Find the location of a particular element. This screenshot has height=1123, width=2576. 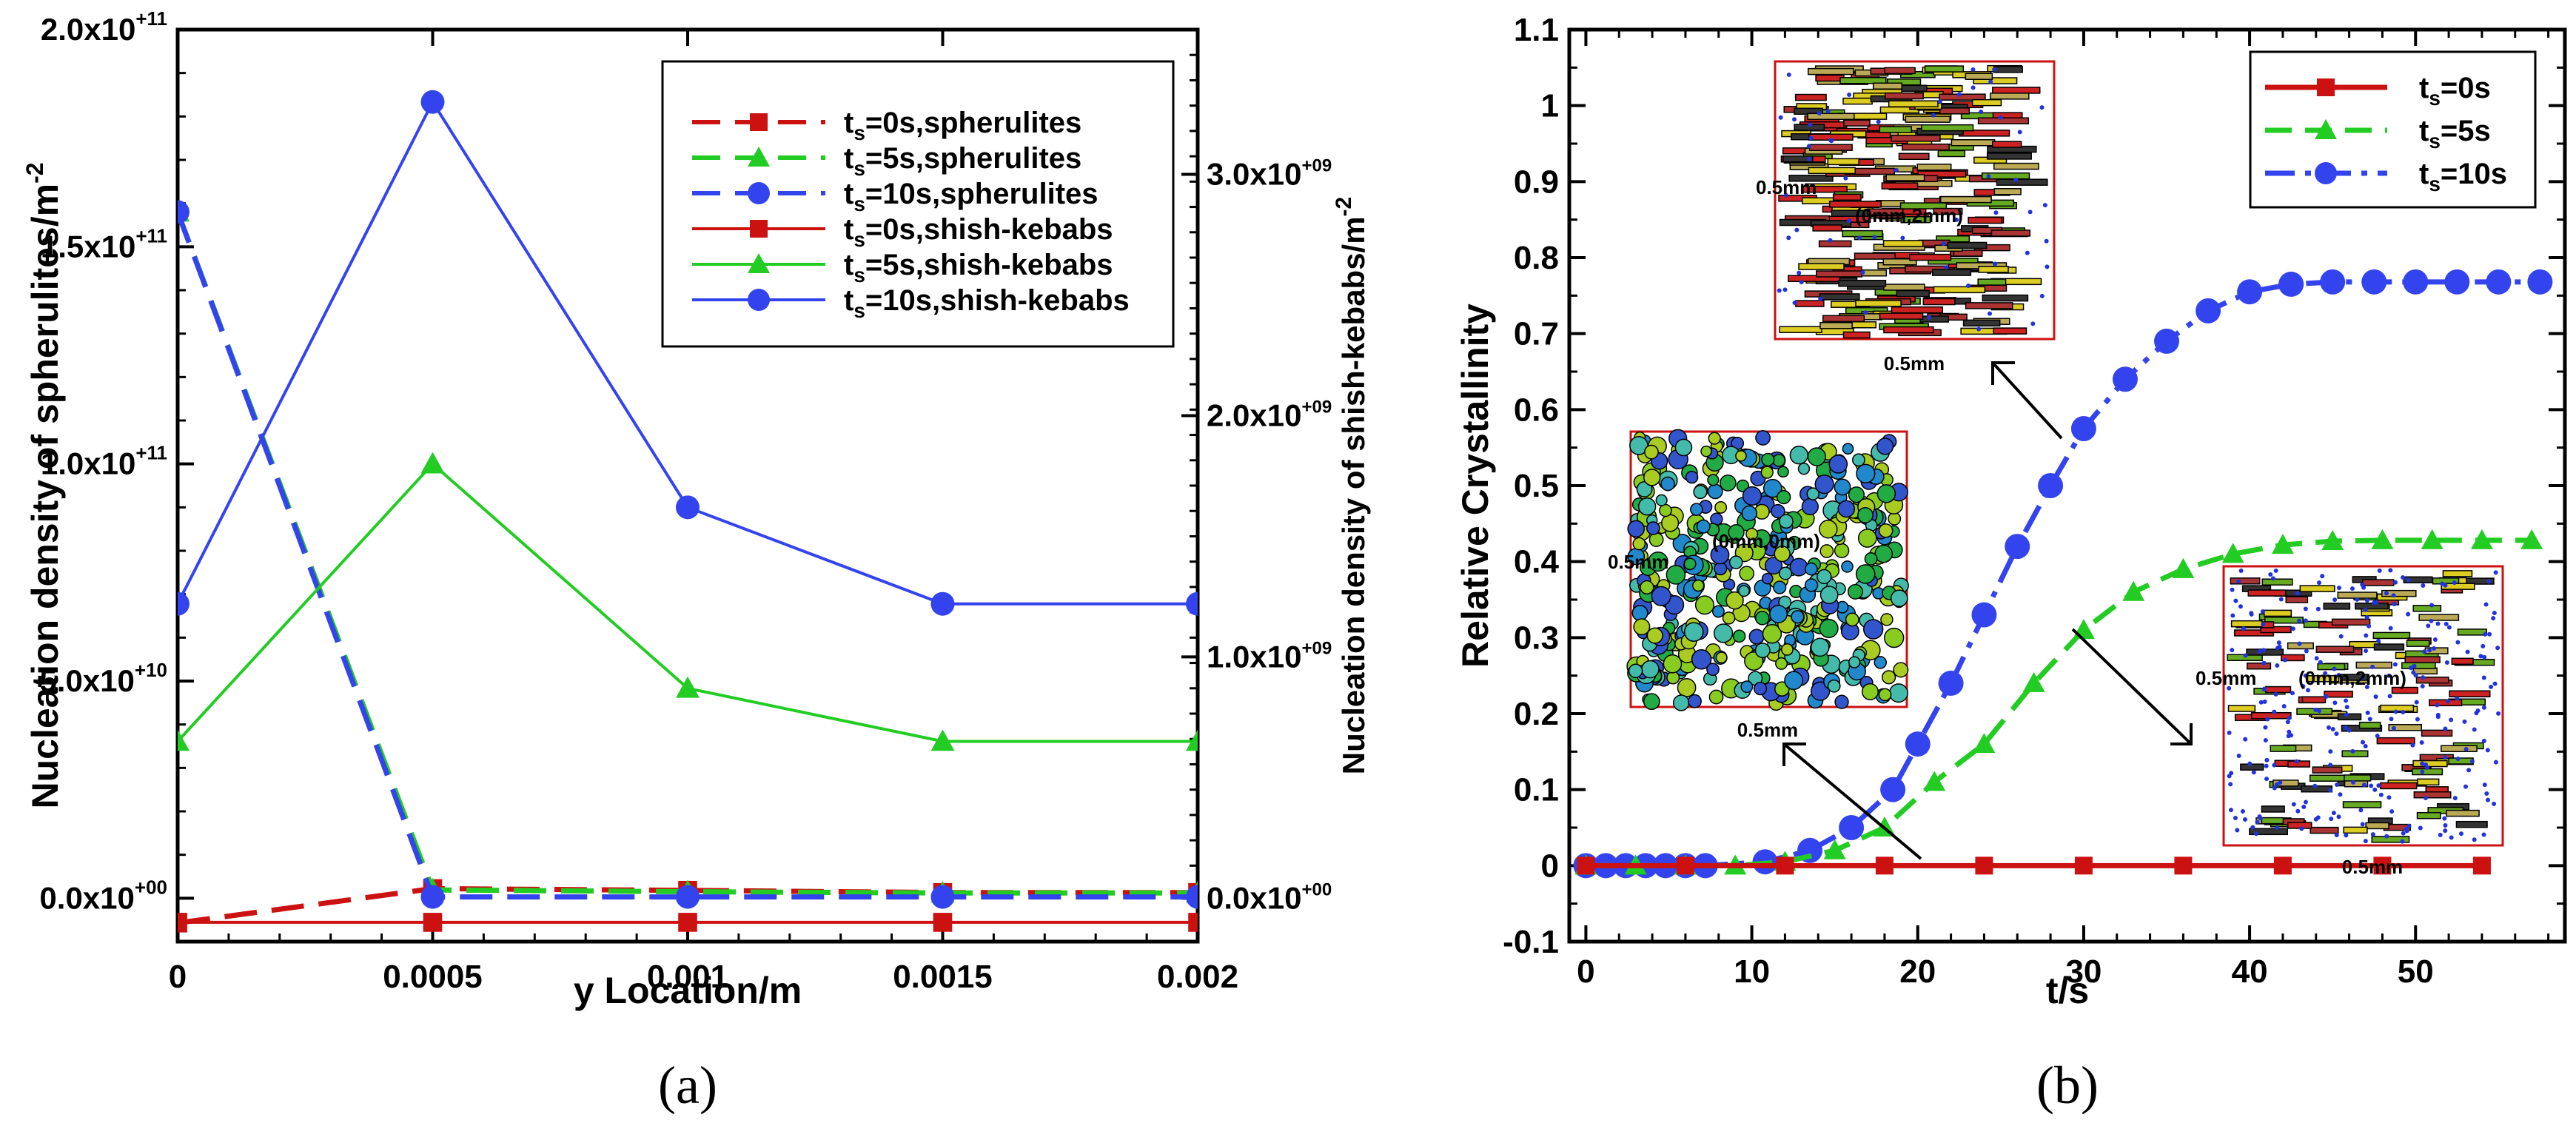

chart-a-y2tick-label: 0.0x10+00 is located at coordinates (1269, 897).